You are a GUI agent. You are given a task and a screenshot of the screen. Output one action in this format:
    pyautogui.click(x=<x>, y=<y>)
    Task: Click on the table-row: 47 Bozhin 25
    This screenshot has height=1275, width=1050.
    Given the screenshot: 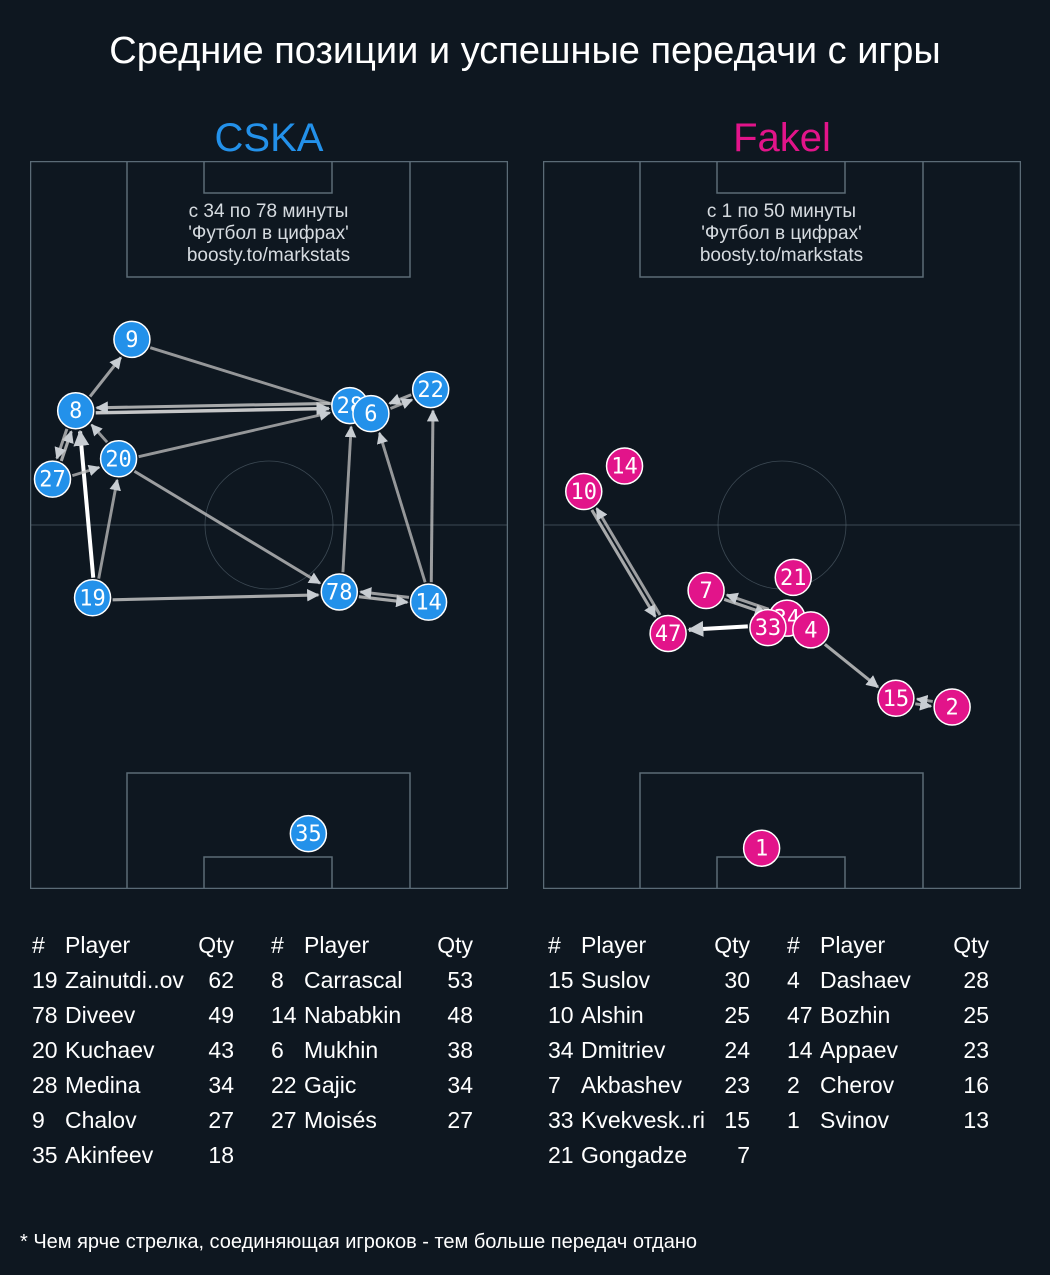 What is the action you would take?
    pyautogui.click(x=892, y=1015)
    